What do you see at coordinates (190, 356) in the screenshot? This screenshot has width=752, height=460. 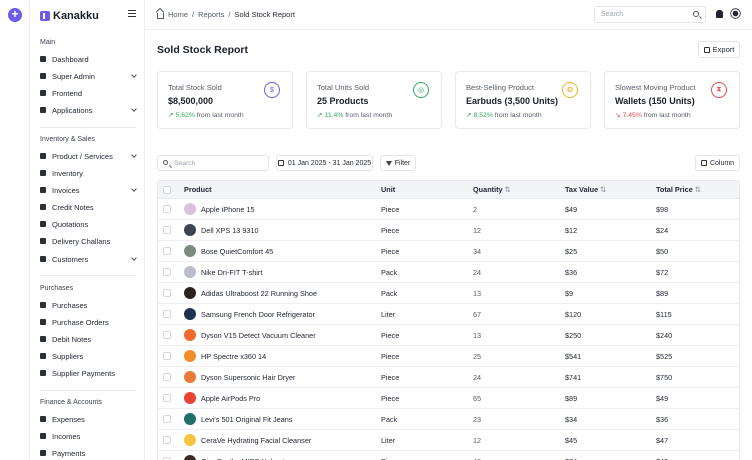 I see `product-thumbnail` at bounding box center [190, 356].